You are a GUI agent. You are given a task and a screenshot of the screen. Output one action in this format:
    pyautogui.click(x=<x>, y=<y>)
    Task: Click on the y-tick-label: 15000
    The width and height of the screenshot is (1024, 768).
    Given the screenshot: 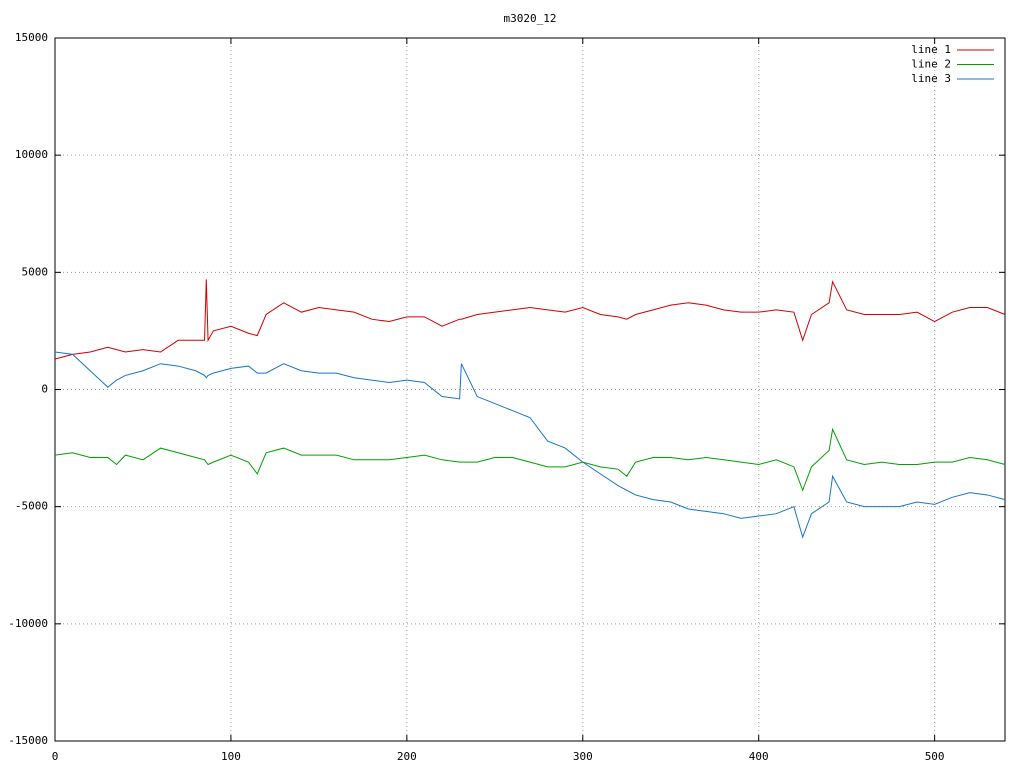 What is the action you would take?
    pyautogui.click(x=31, y=37)
    